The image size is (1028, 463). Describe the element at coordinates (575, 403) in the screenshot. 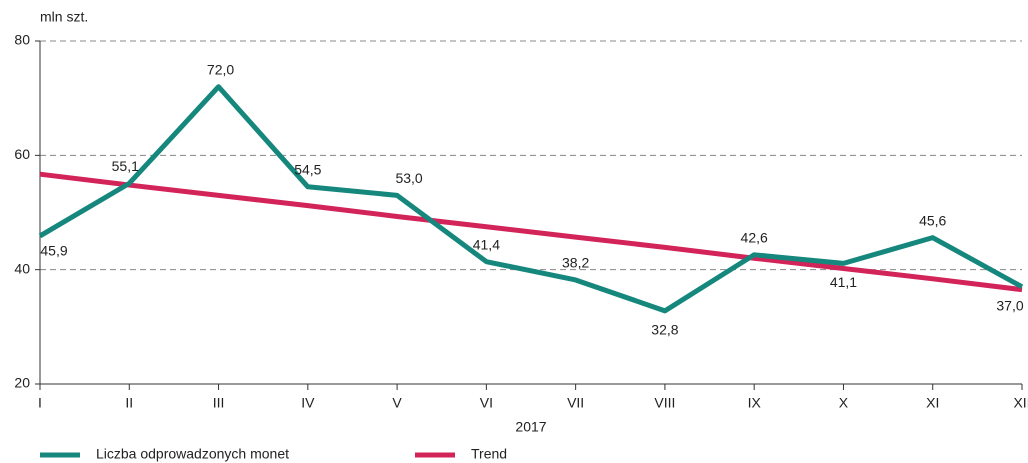

I see `x-tick-label: VII` at that location.